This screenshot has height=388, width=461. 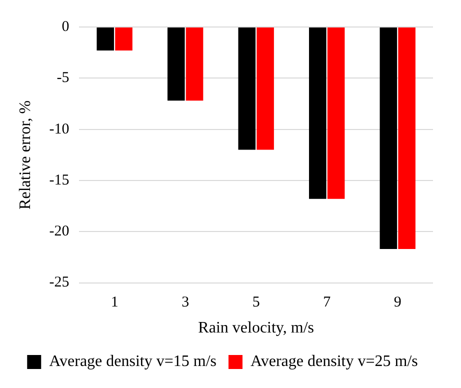 What do you see at coordinates (132, 361) in the screenshot?
I see `legend-label: Average density v=15 m/s` at bounding box center [132, 361].